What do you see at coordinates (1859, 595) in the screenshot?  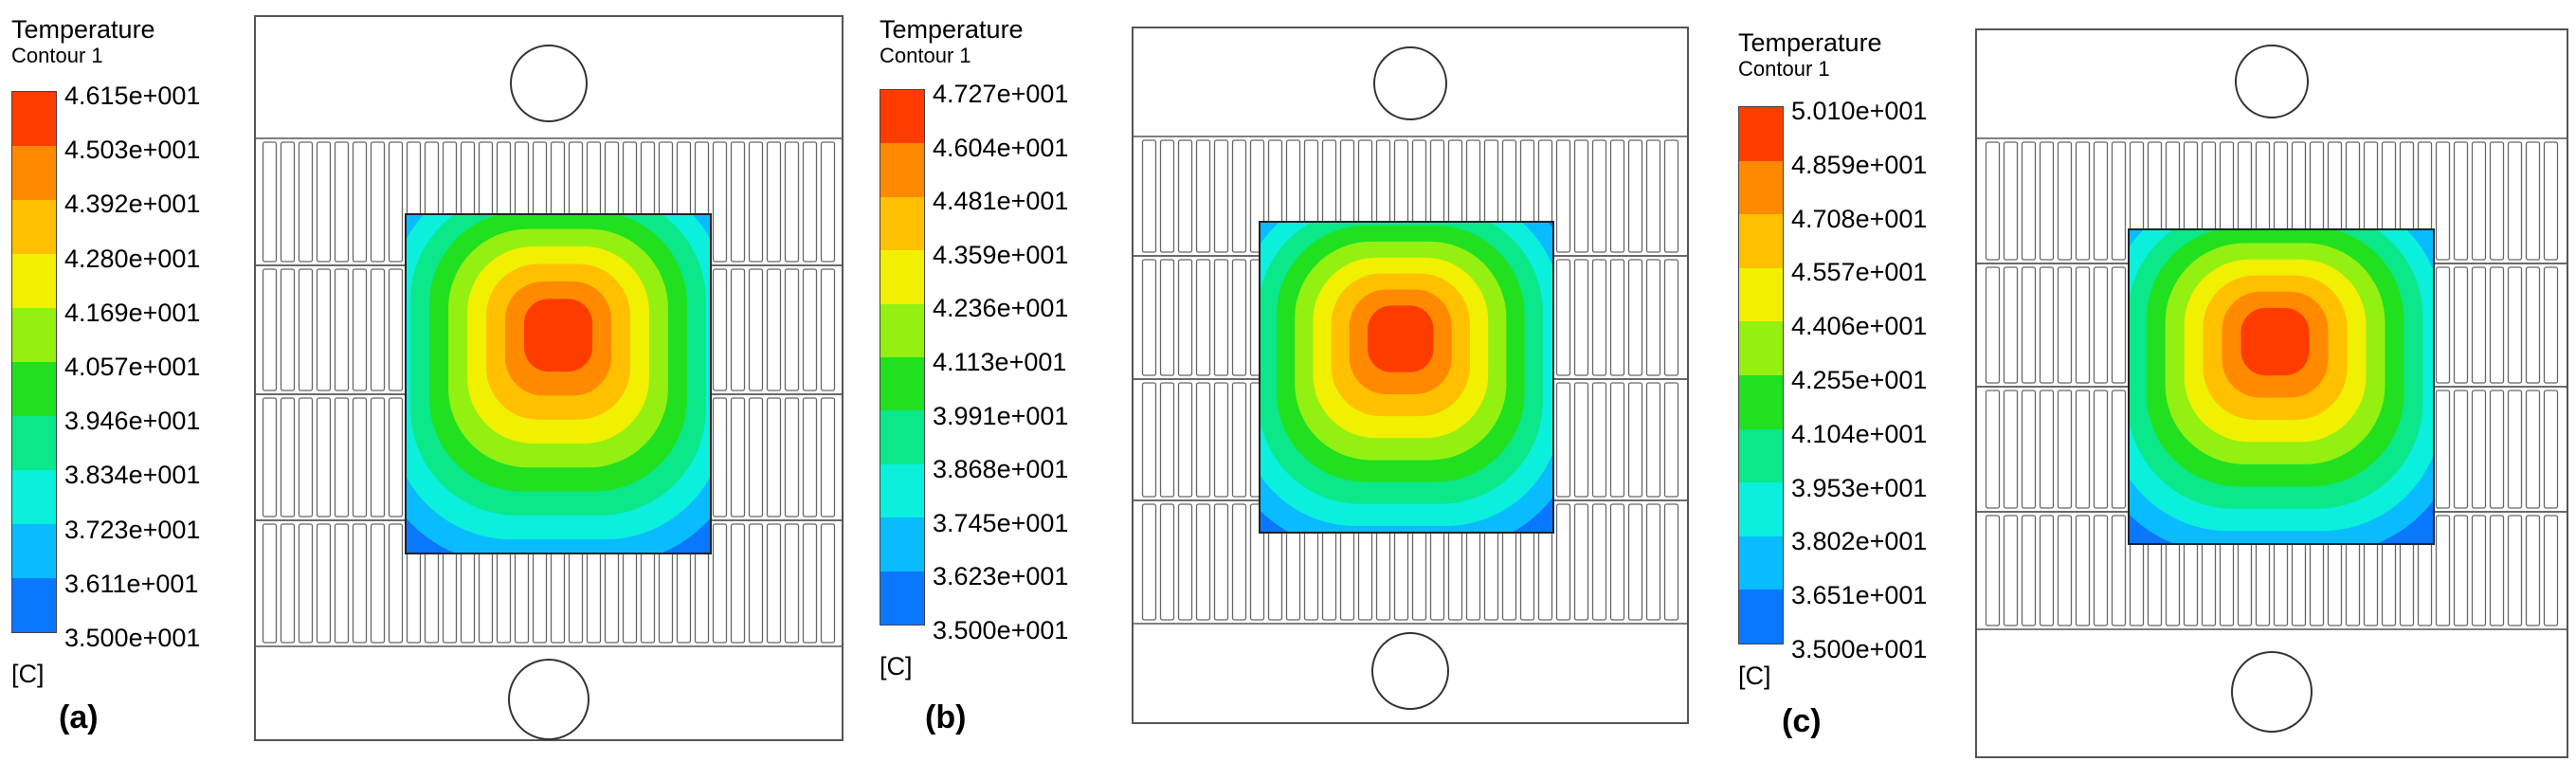 I see `legend-tick-label: 3.651e+001` at bounding box center [1859, 595].